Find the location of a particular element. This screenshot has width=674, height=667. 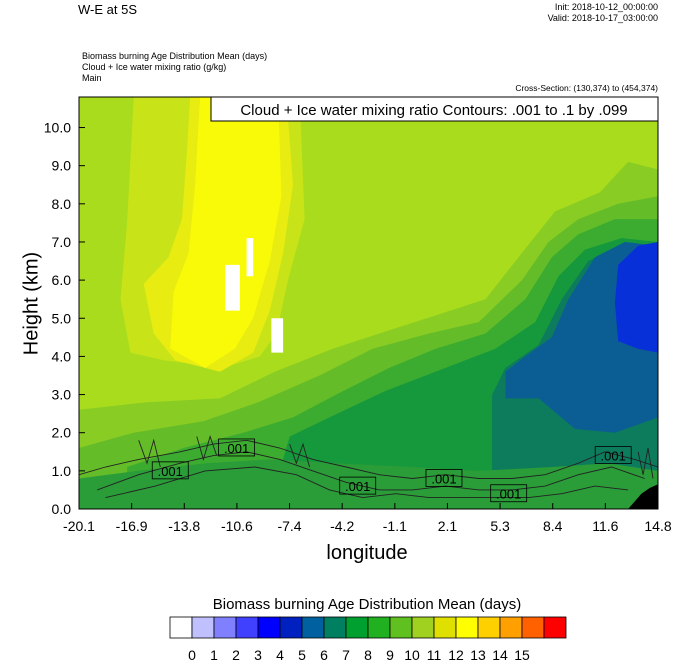

valid-time: Valid: 2018-10-17_03:00:00 is located at coordinates (602, 18).